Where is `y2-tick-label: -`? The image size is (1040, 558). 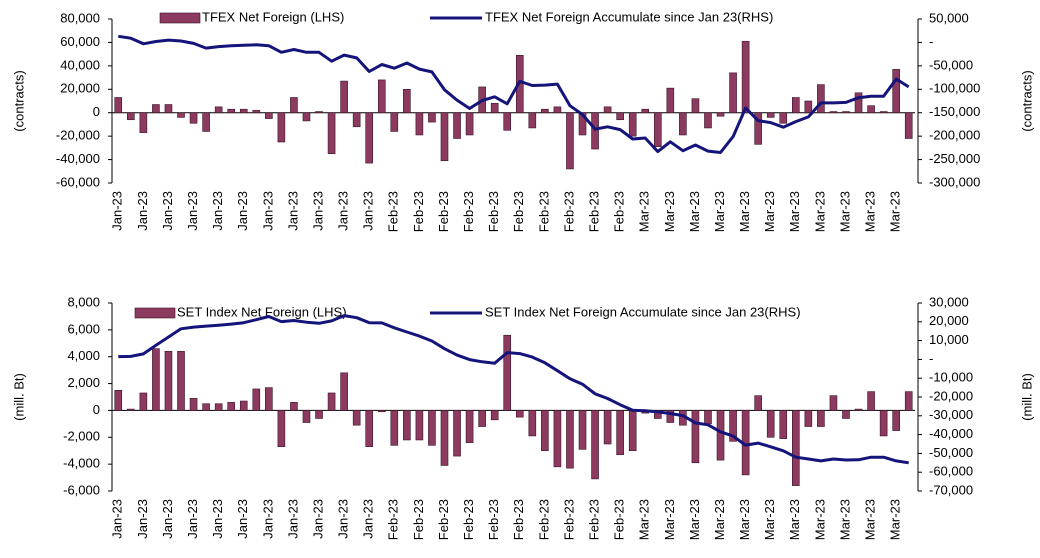
y2-tick-label: - is located at coordinates (931, 41).